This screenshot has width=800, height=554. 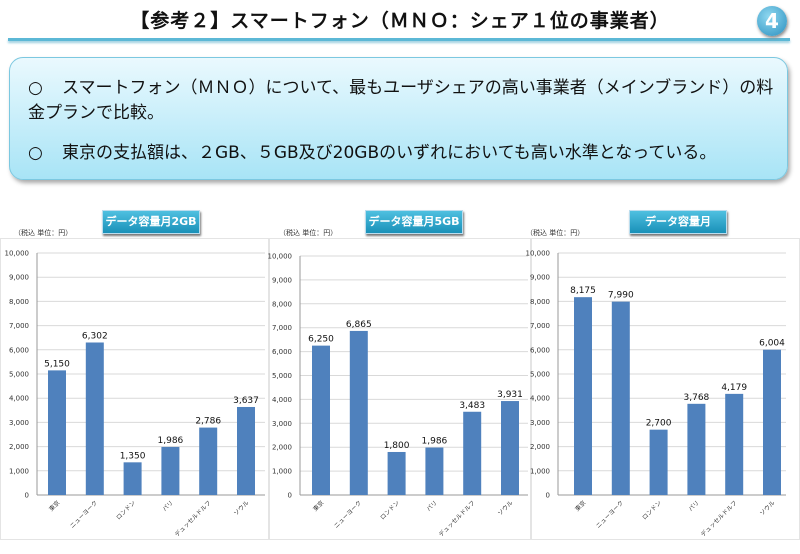 What do you see at coordinates (621, 296) in the screenshot?
I see `data-label: 7,990` at bounding box center [621, 296].